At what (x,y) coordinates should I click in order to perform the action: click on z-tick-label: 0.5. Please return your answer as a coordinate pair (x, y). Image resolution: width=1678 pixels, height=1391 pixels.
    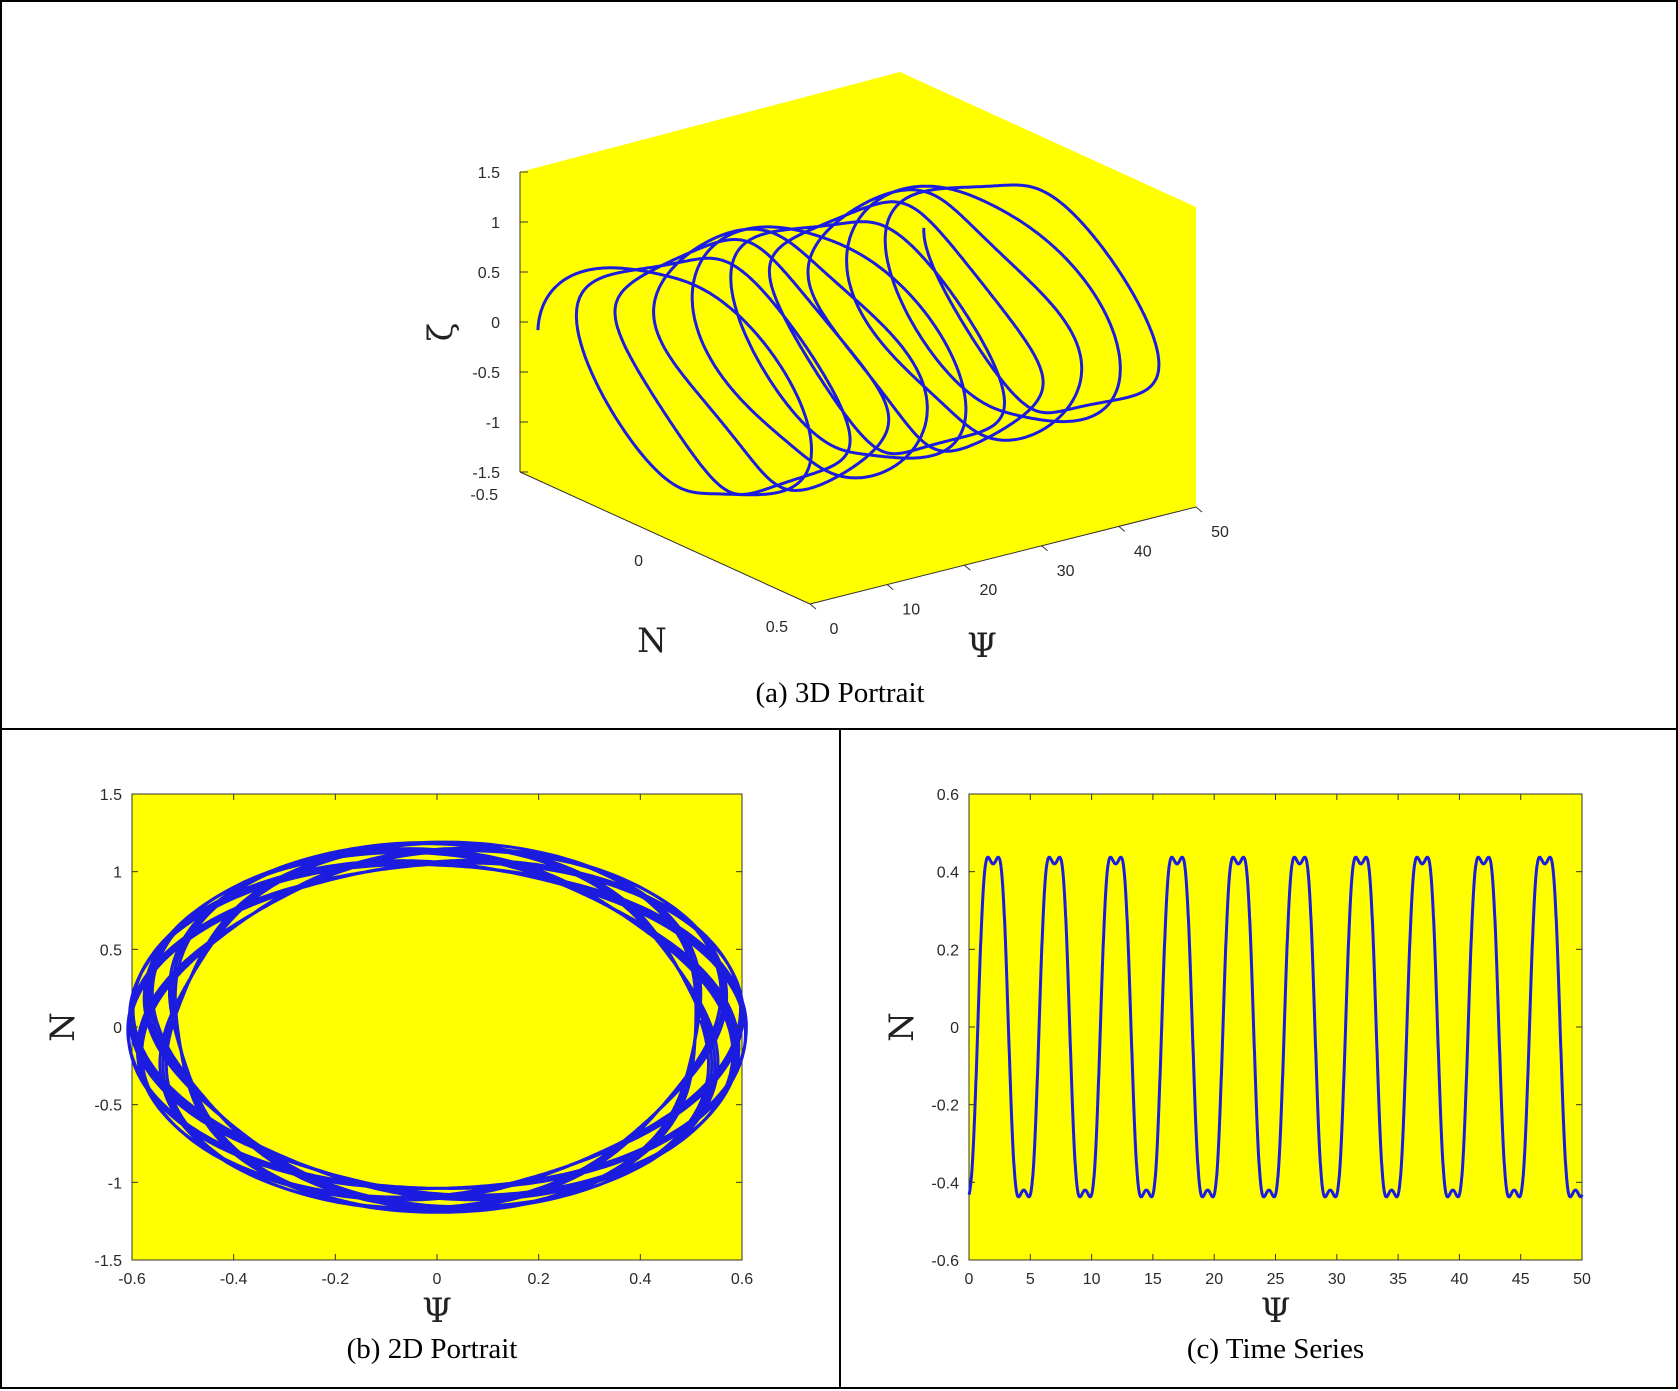
    Looking at the image, I should click on (489, 273).